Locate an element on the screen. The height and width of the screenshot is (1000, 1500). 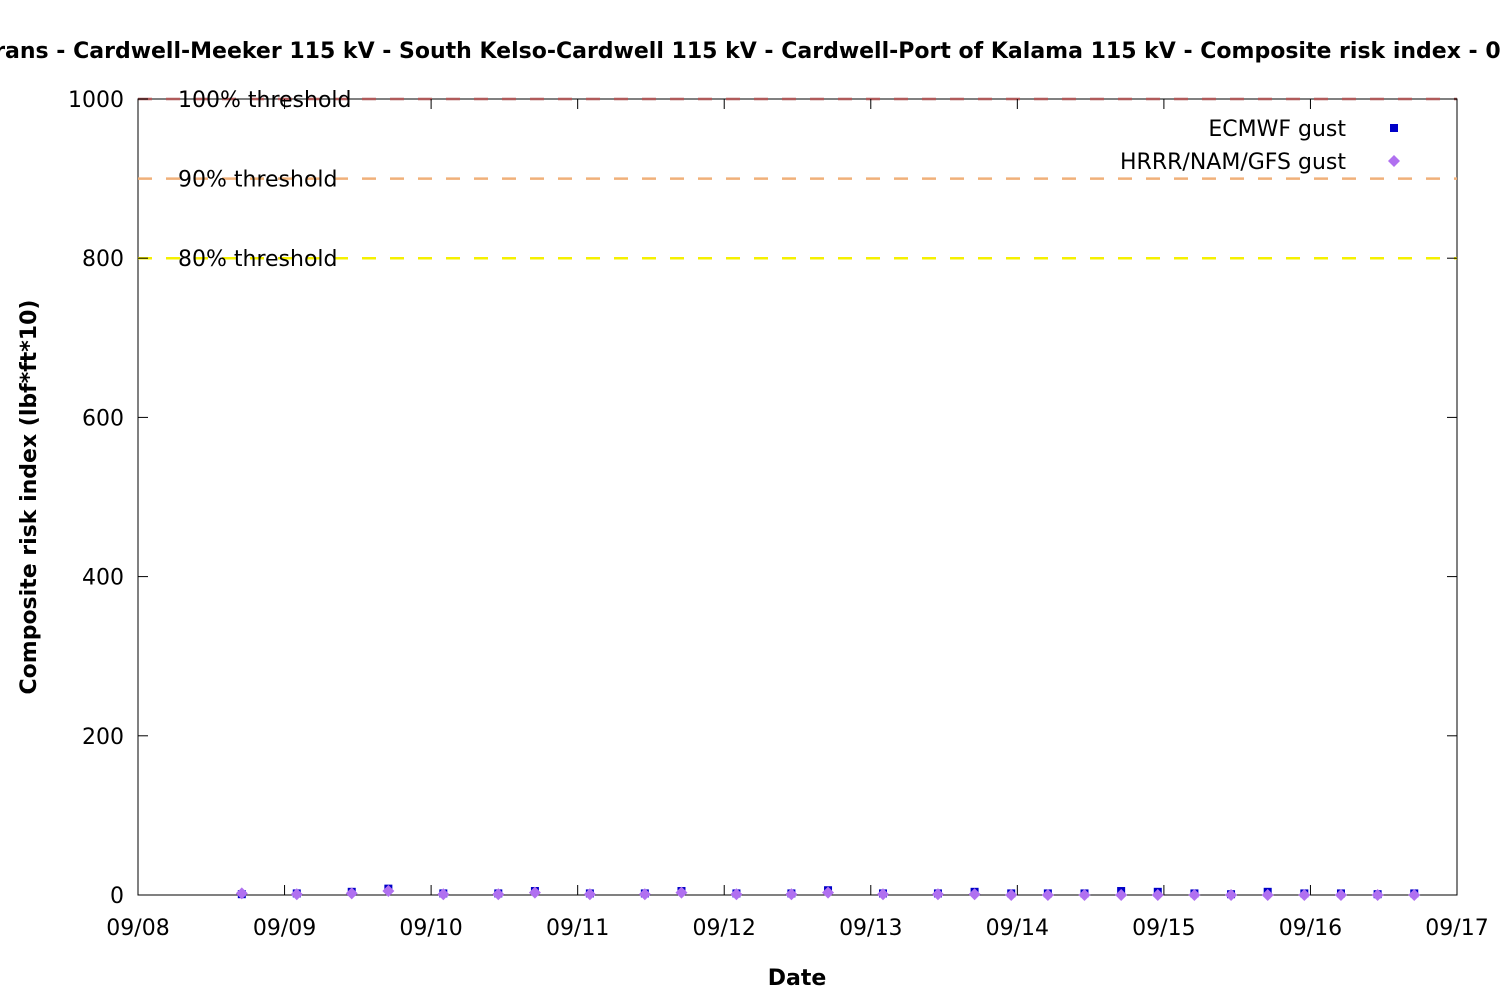
y-axis-title: Composite risk index (lbf*ft*10) is located at coordinates (29, 497).